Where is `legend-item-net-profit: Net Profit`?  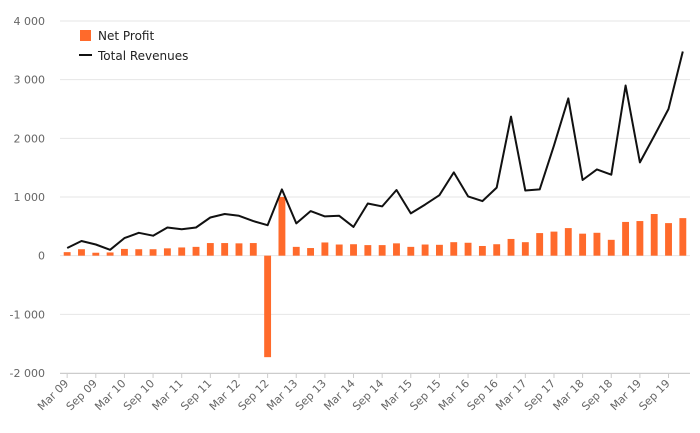 legend-item-net-profit: Net Profit is located at coordinates (117, 36).